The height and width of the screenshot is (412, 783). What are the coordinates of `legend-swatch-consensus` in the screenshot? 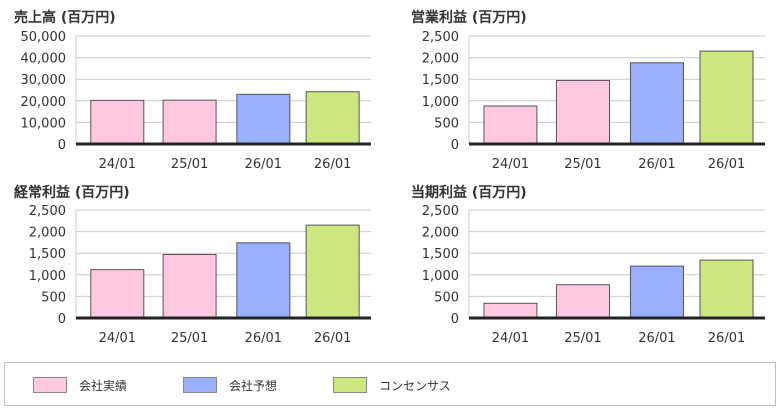 It's located at (350, 385).